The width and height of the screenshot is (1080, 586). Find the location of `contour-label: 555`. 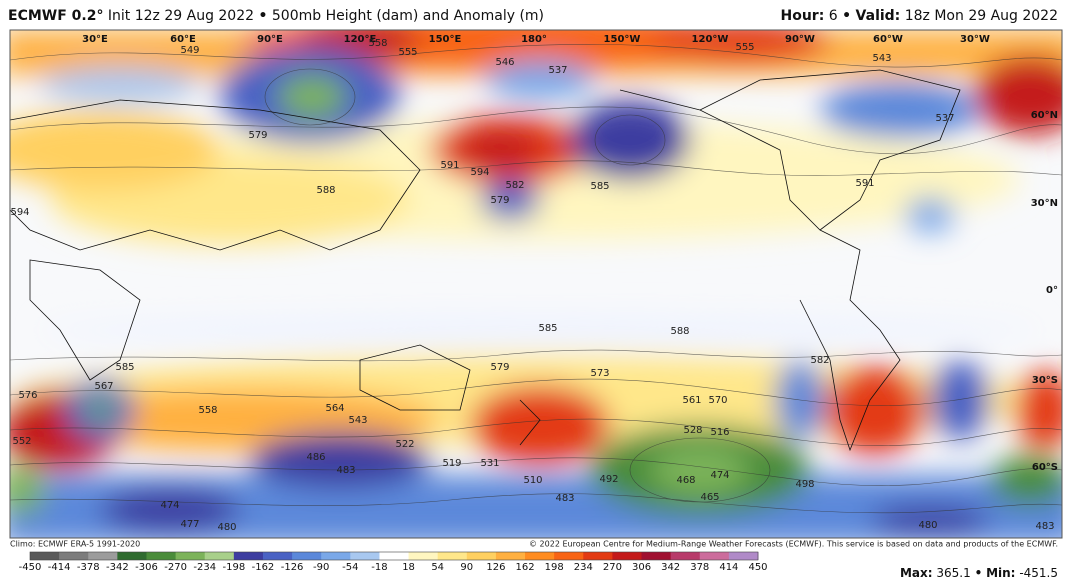

contour-label: 555 is located at coordinates (744, 47).